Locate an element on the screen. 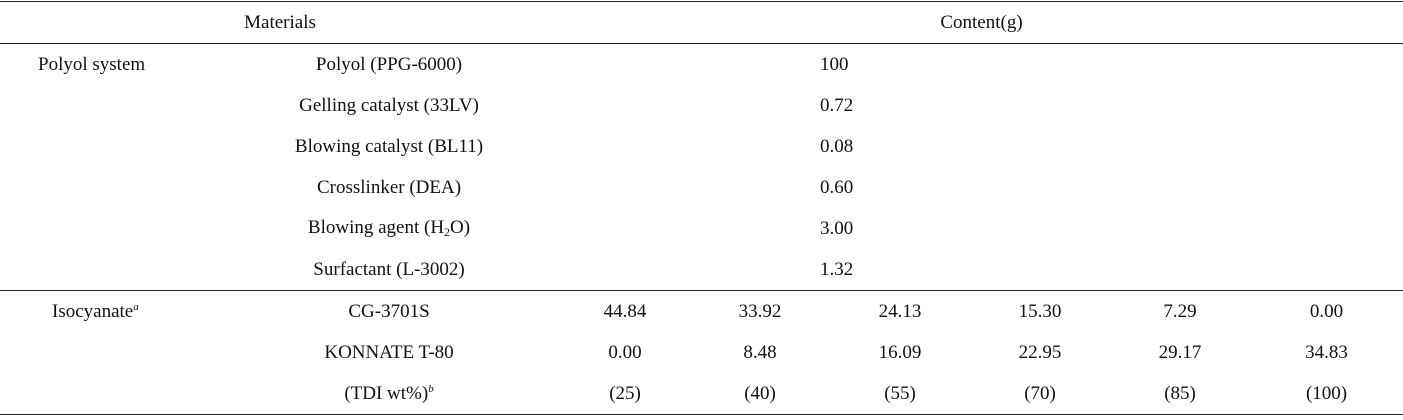  material-name: Gelling catalyst (33LV) is located at coordinates (389, 105).